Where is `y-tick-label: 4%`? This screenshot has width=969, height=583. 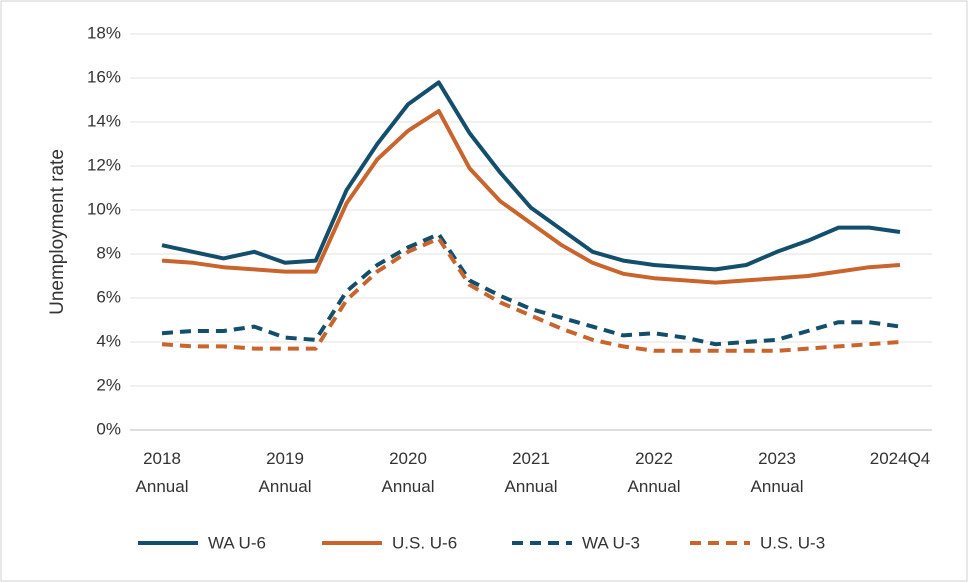
y-tick-label: 4% is located at coordinates (108, 340).